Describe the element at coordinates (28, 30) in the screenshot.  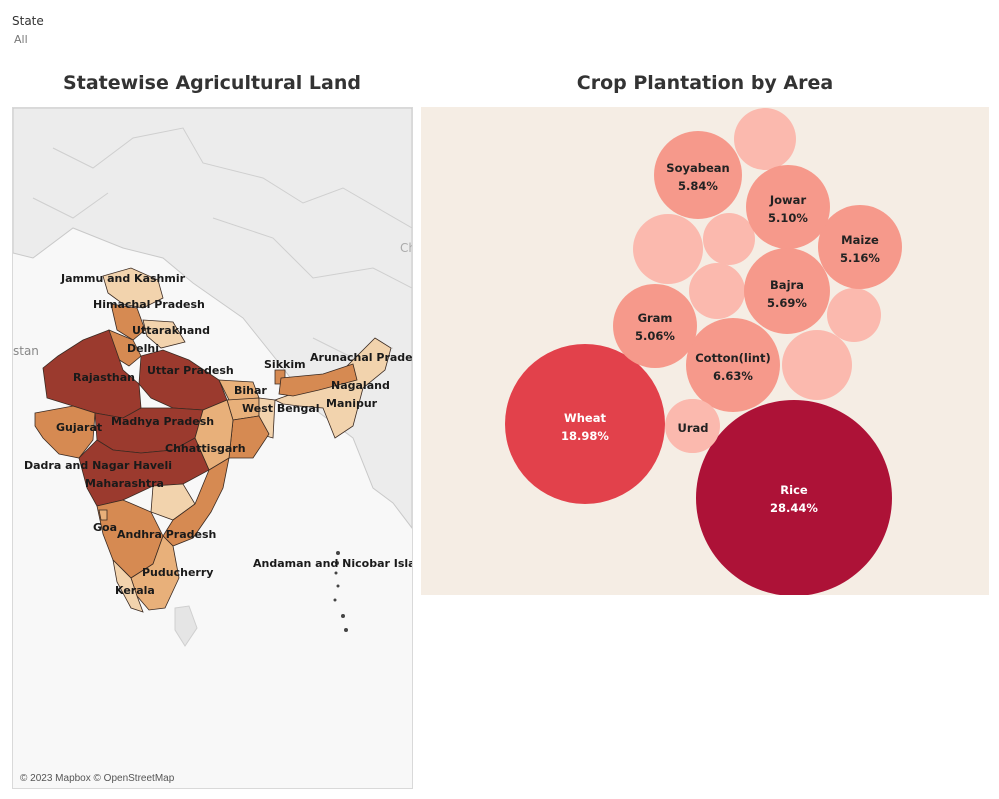
I see `state-filter: State All` at that location.